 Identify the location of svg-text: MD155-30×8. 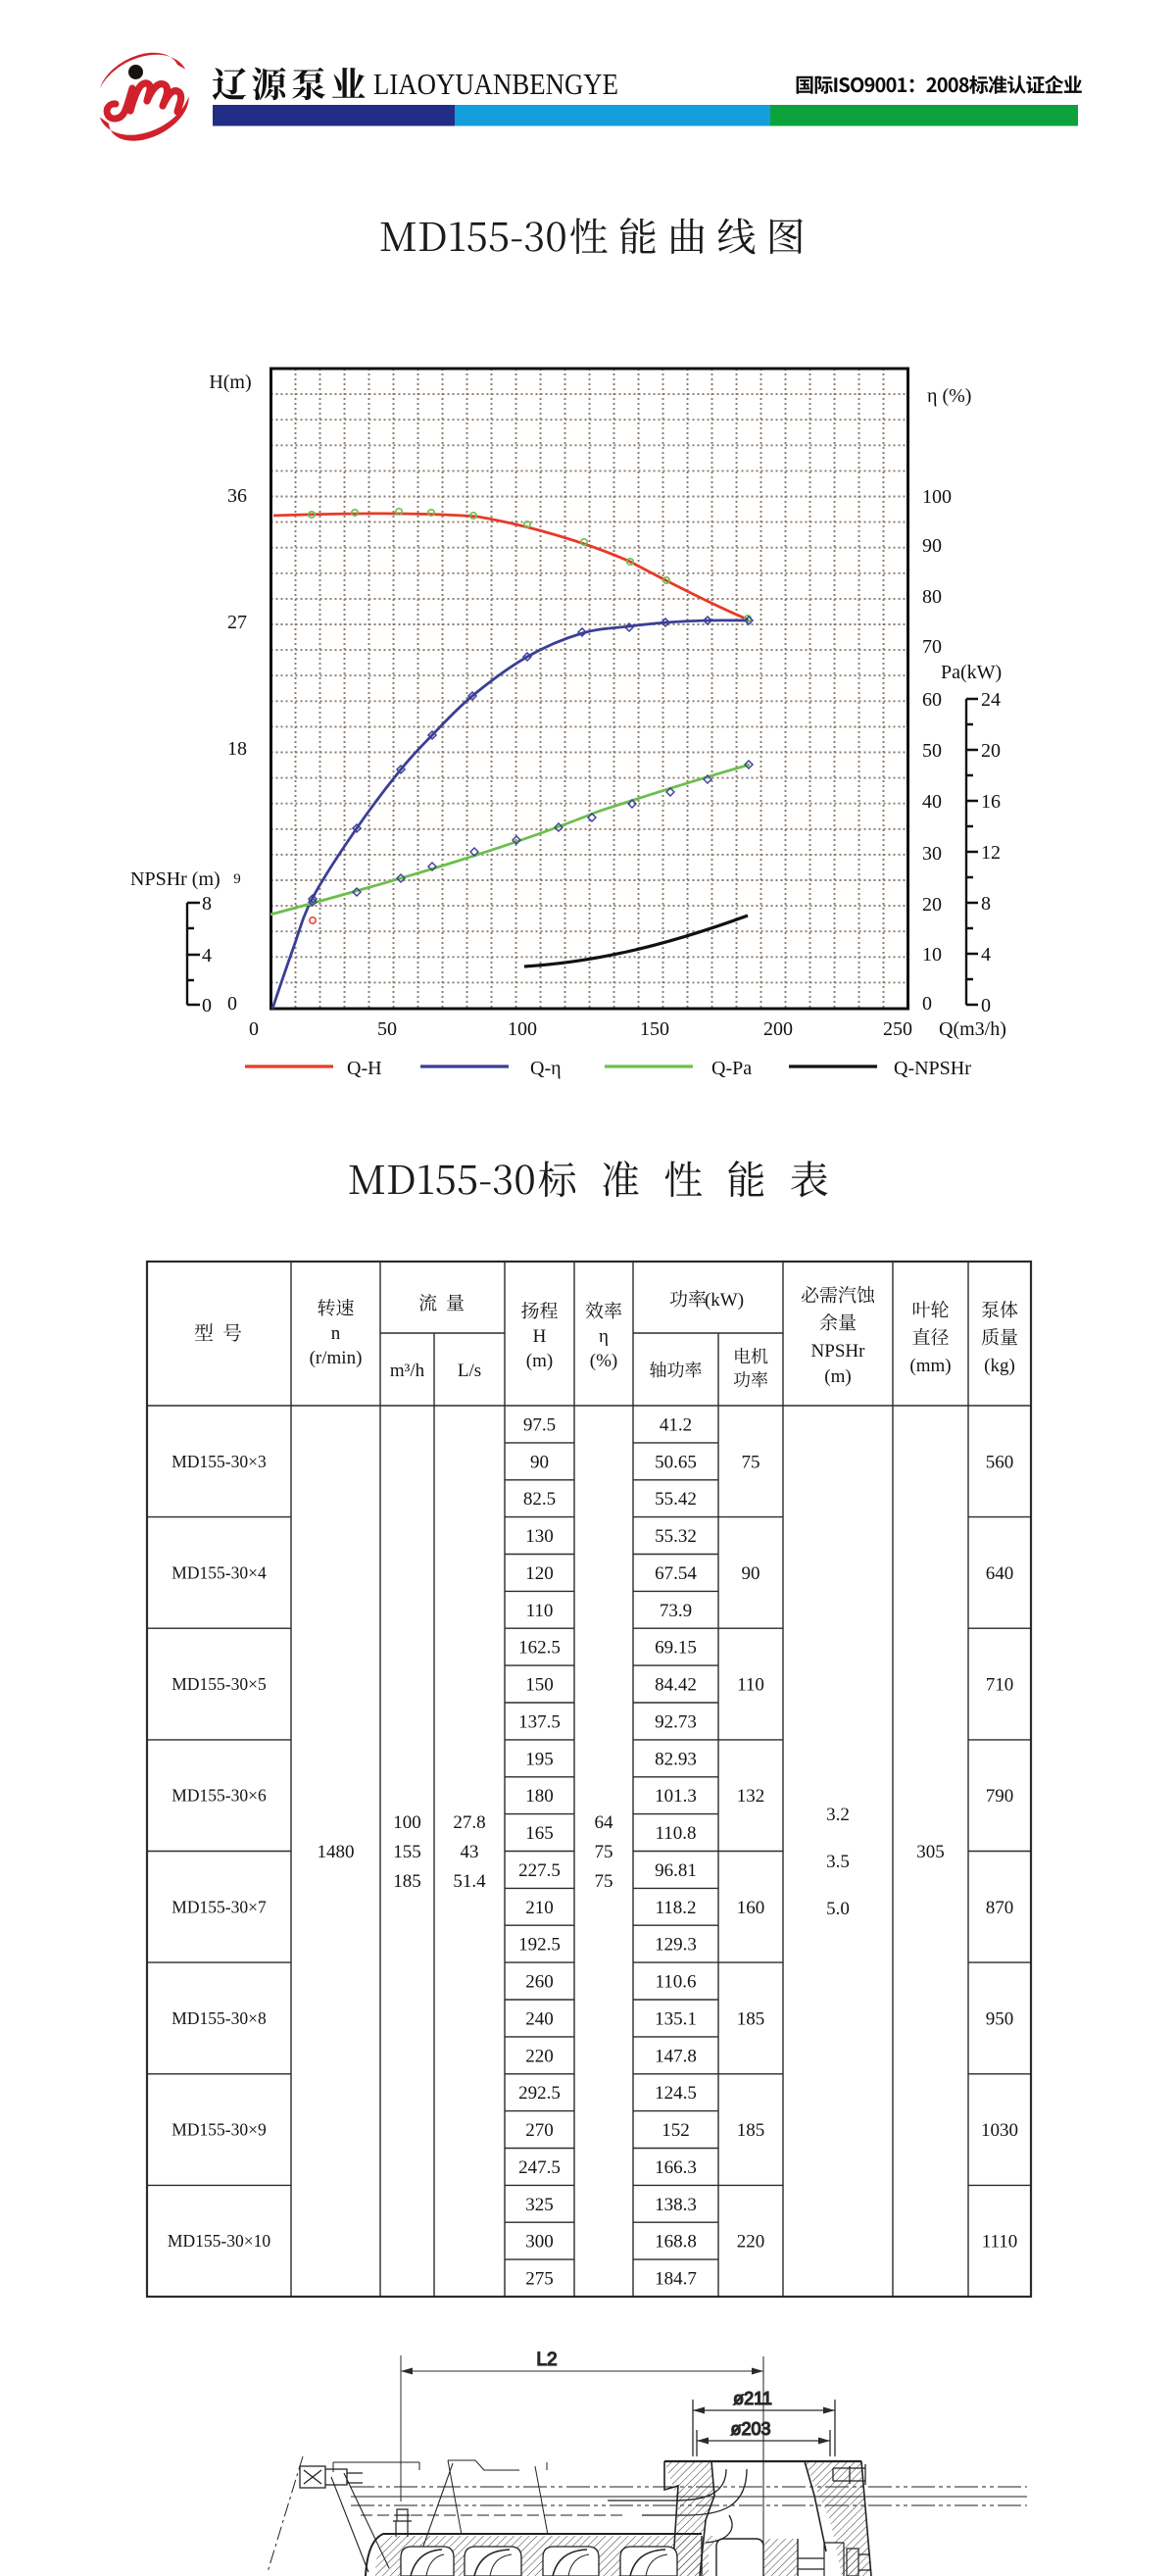
(219, 2018).